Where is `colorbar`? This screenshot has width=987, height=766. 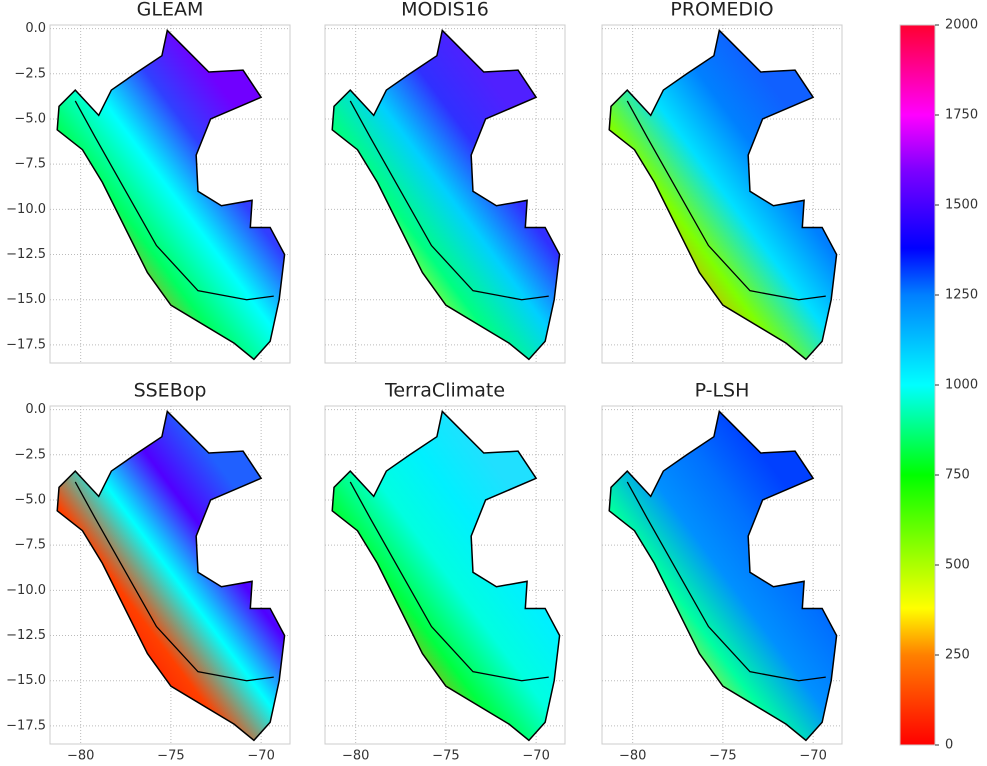
colorbar is located at coordinates (917, 385).